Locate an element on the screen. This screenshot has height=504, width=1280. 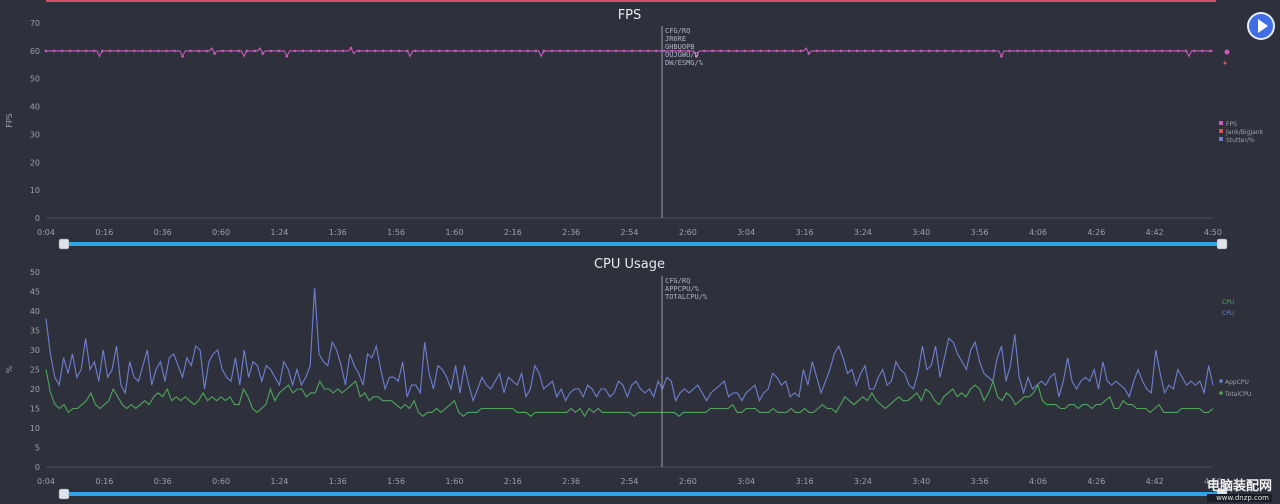
cpu-chart-tooltip-line: CFG/RQ is located at coordinates (677, 281).